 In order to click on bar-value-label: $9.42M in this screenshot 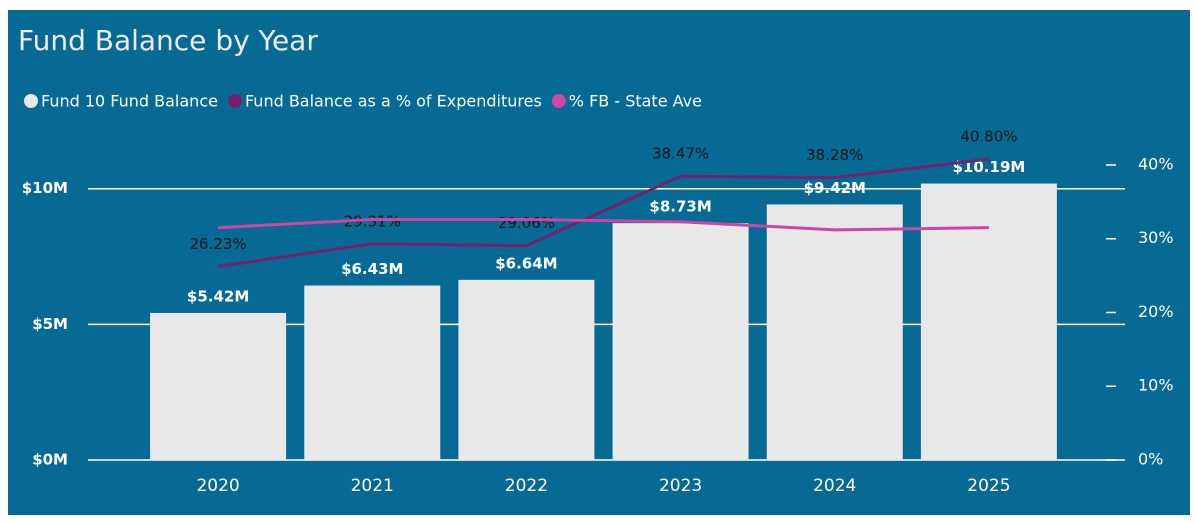, I will do `click(835, 188)`.